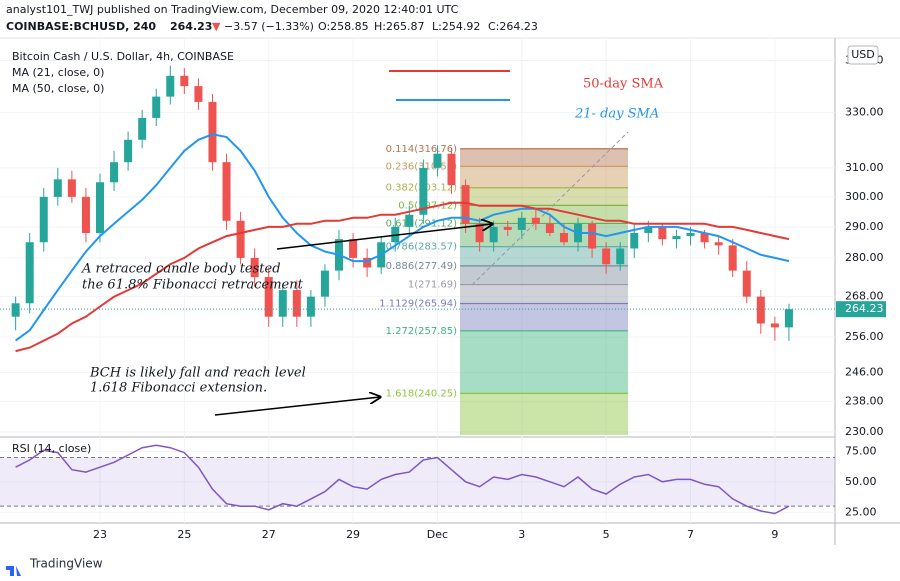  Describe the element at coordinates (861, 511) in the screenshot. I see `y-tick-label: 25.00` at that location.